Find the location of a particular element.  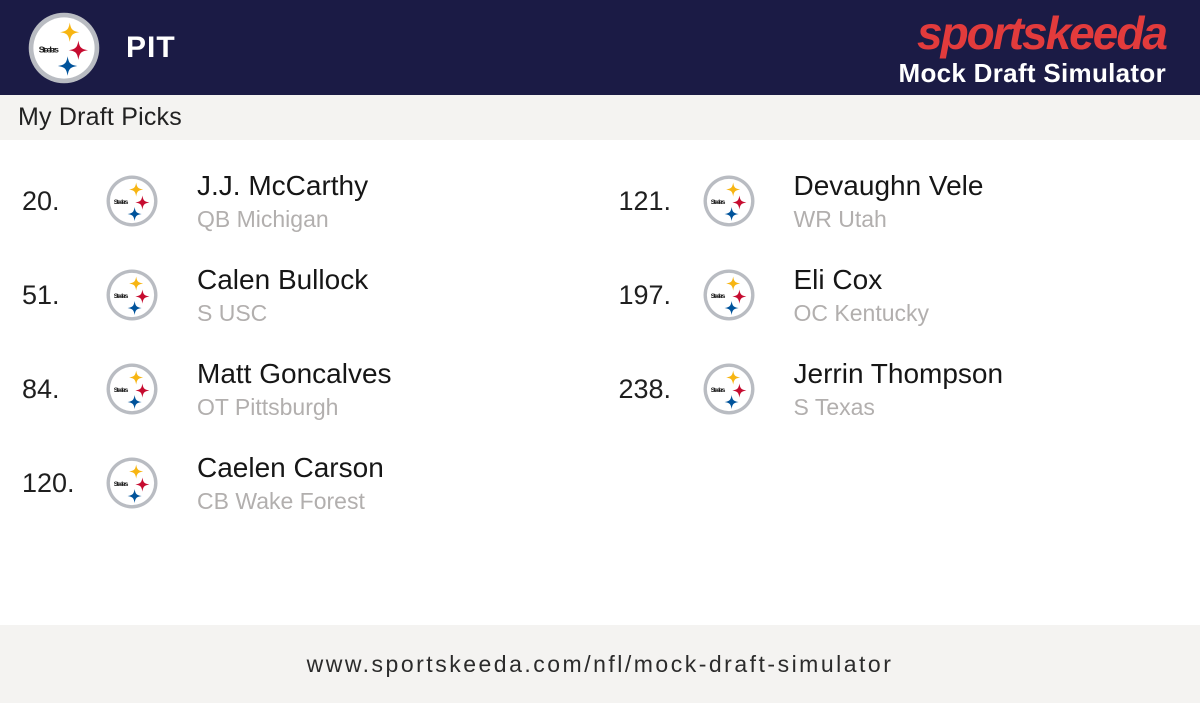

draft-pick-row: 197. Eli Cox OC Kentucky is located at coordinates (909, 295).